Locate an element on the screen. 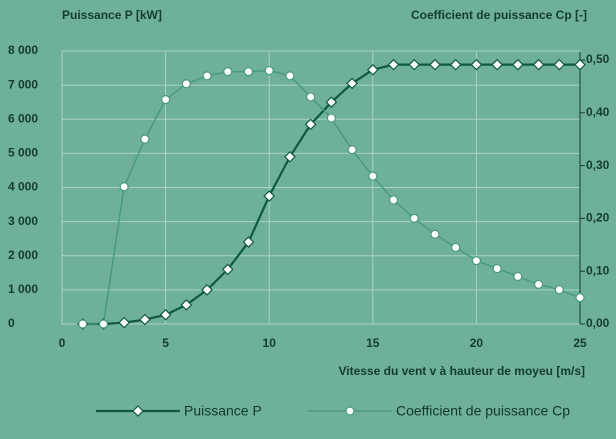 Image resolution: width=616 pixels, height=439 pixels. y-tick-label: 7 000 is located at coordinates (23, 84).